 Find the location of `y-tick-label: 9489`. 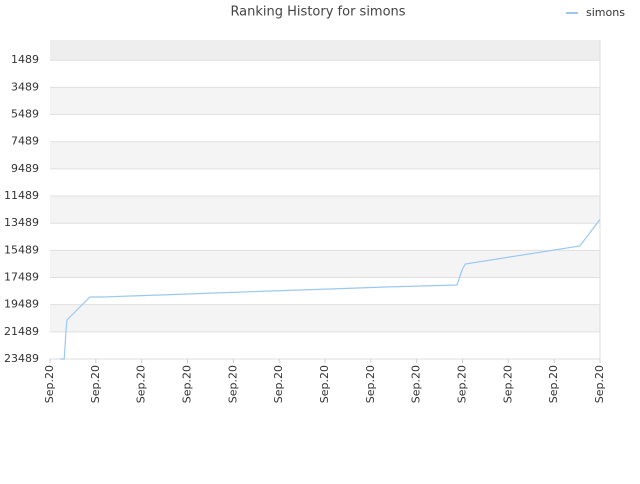

y-tick-label: 9489 is located at coordinates (25, 168).